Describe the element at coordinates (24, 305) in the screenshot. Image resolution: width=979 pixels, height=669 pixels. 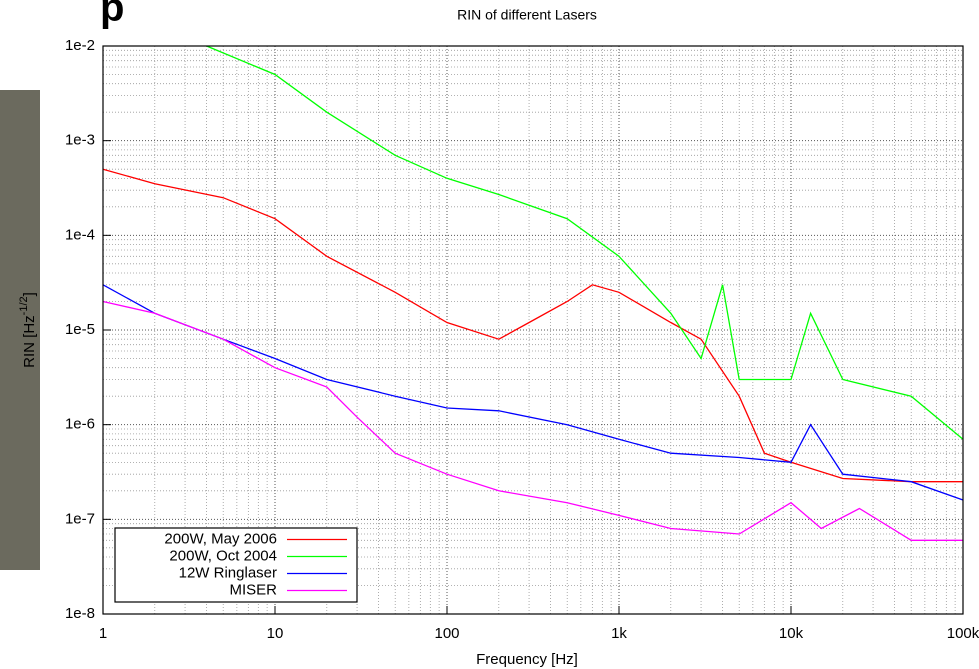
I see `y-label-sup: -1/2` at that location.